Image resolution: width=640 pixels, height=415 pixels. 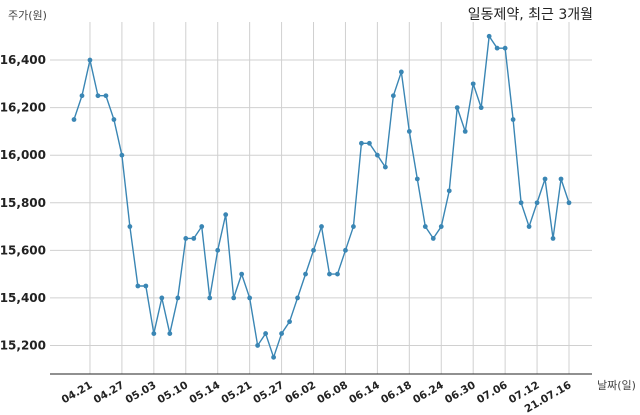 I want to click on x-tick-label: 06.30, so click(x=460, y=392).